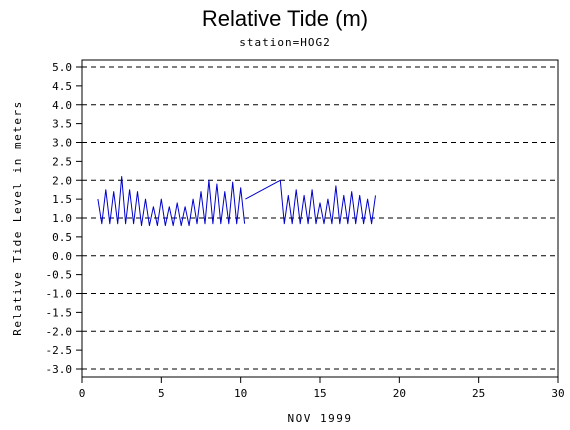 The height and width of the screenshot is (430, 570). What do you see at coordinates (17, 218) in the screenshot?
I see `y-axis-title: Relative Tide Level in meters` at bounding box center [17, 218].